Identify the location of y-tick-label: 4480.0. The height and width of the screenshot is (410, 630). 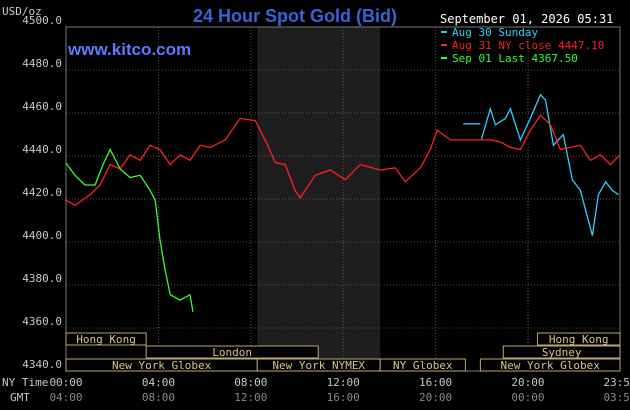
(42, 63).